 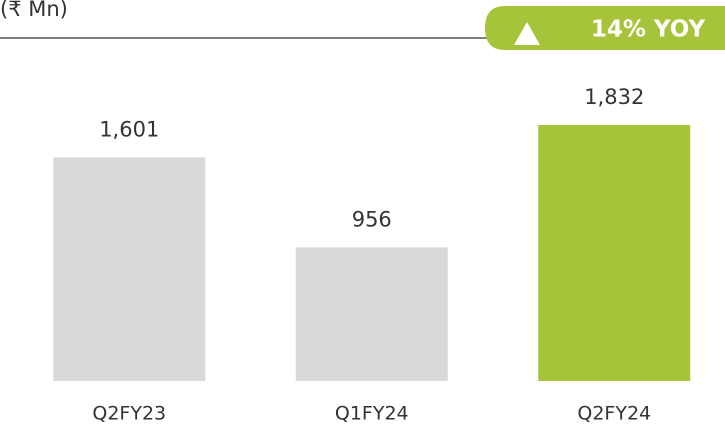 What do you see at coordinates (648, 30) in the screenshot?
I see `yoy-text: 14% YOY` at bounding box center [648, 30].